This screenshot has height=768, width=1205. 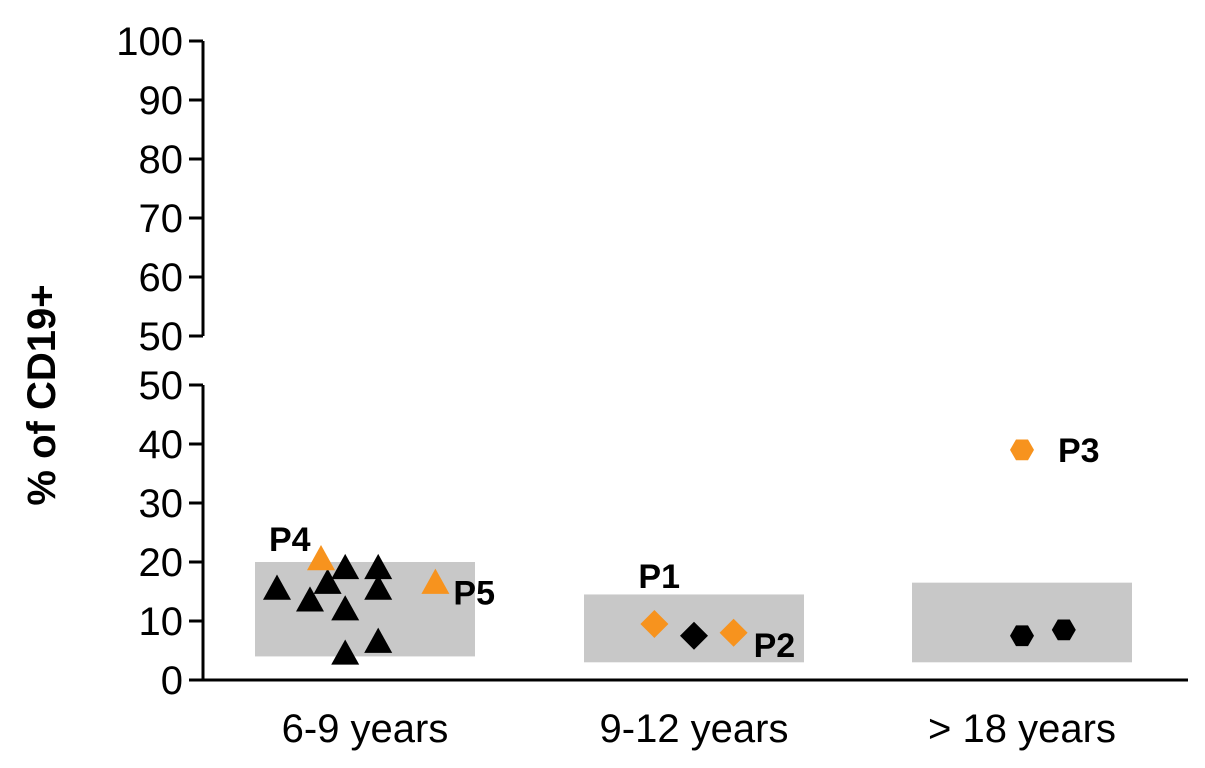 What do you see at coordinates (161, 504) in the screenshot?
I see `y-tick-label: 30` at bounding box center [161, 504].